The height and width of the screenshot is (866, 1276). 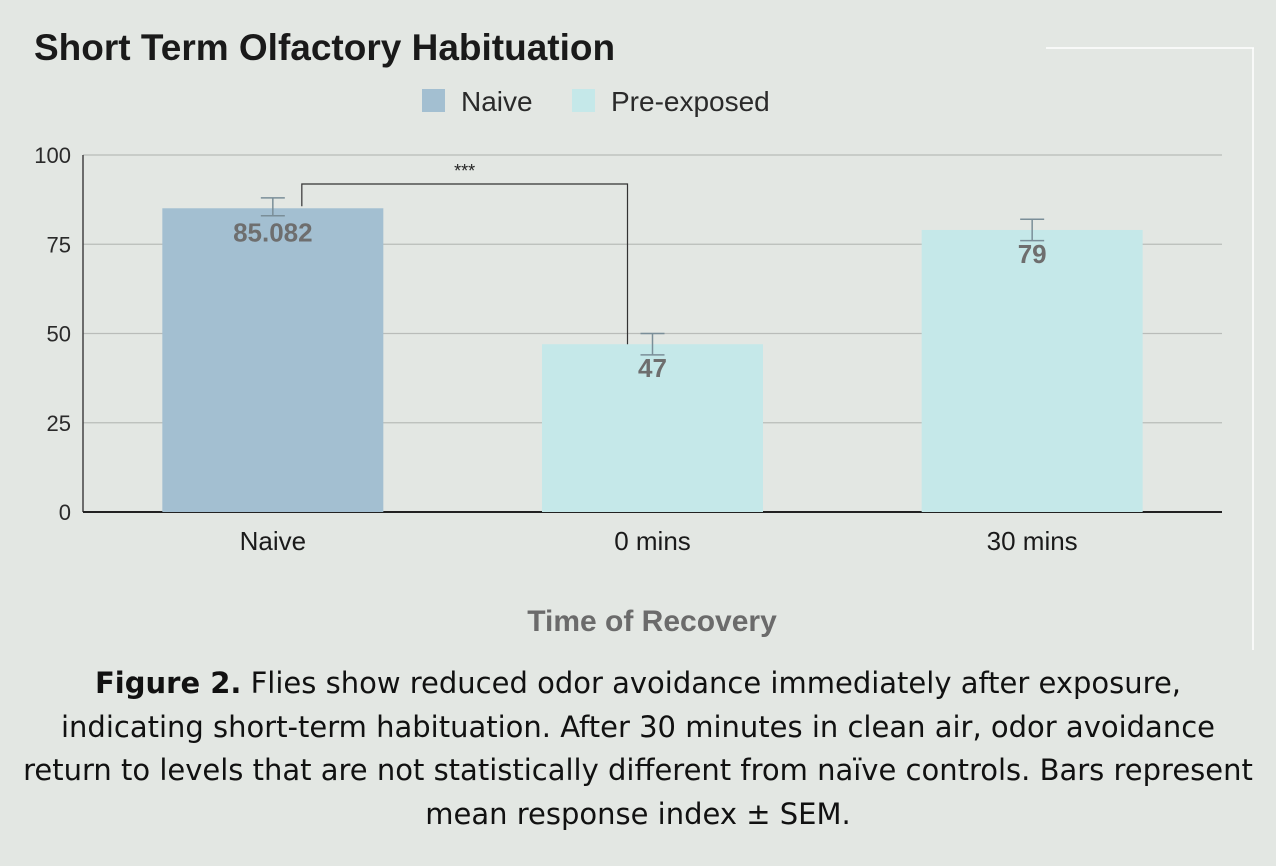 What do you see at coordinates (465, 264) in the screenshot?
I see `significance-line` at bounding box center [465, 264].